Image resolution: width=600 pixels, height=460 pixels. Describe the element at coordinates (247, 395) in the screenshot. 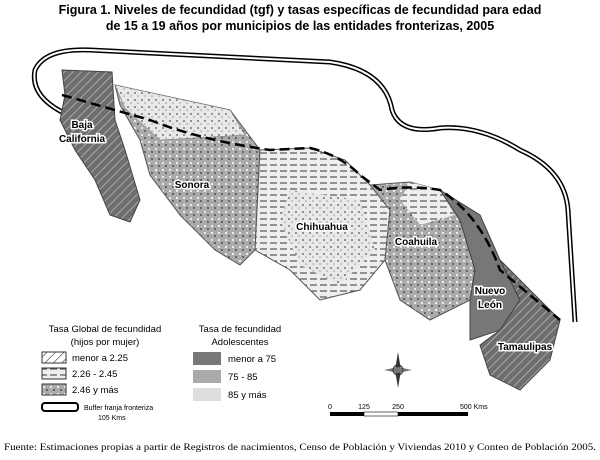

I see `legend-label: 85 y más` at that location.